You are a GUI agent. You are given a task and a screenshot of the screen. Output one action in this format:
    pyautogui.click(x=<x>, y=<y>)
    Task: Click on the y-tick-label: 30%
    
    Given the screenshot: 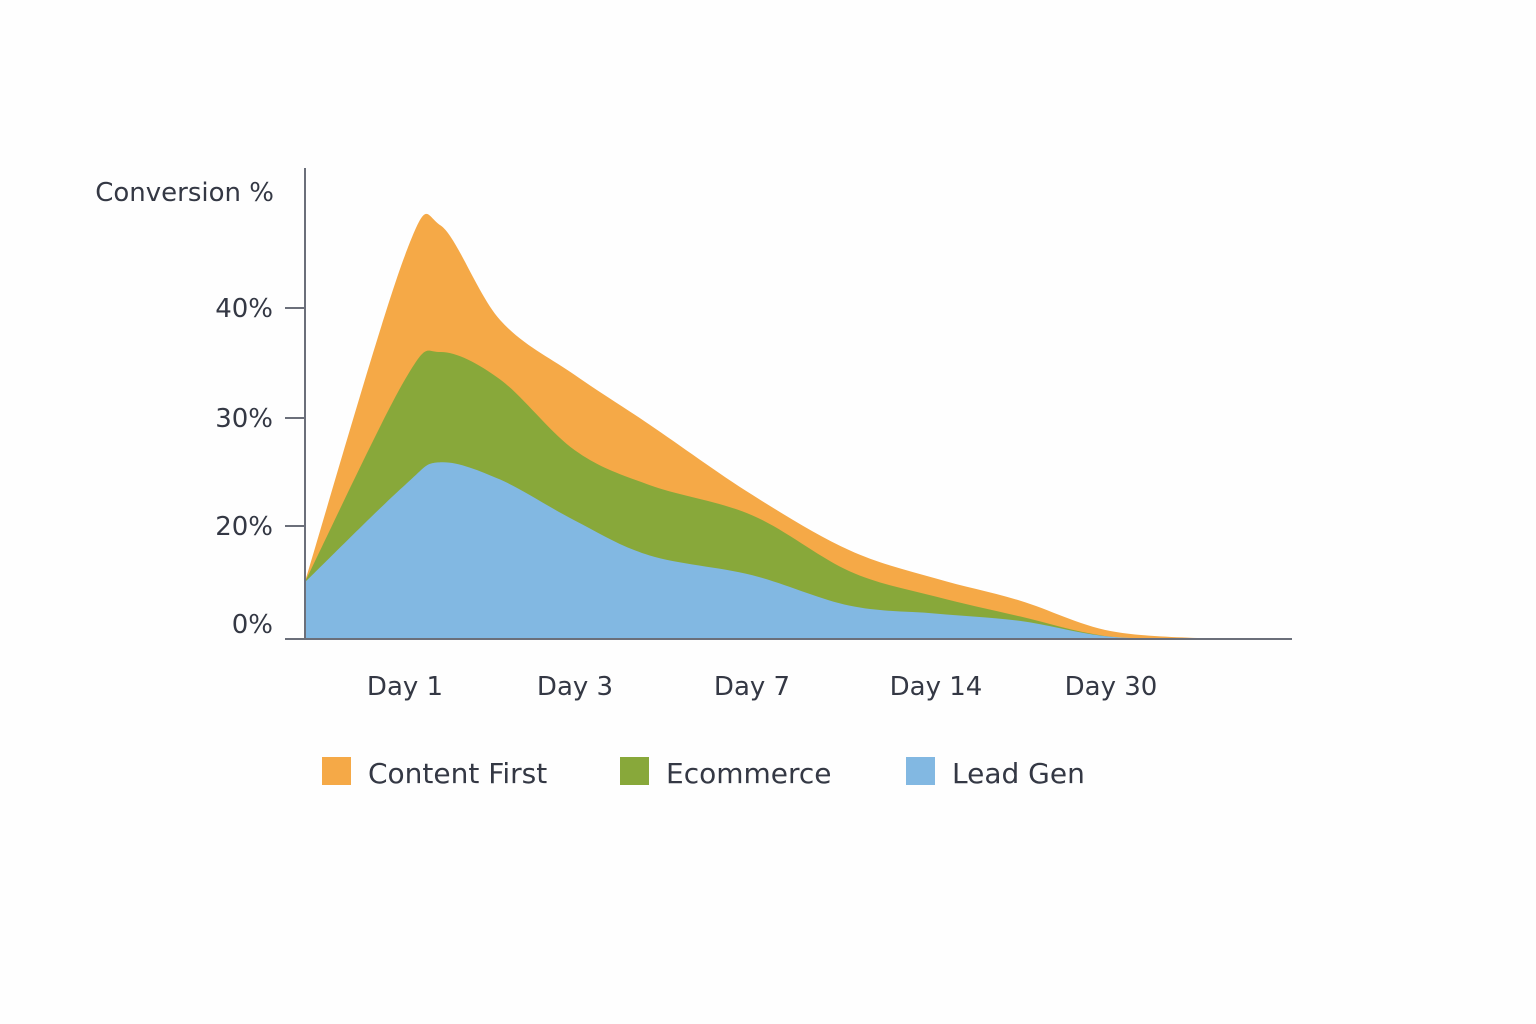 What is the action you would take?
    pyautogui.click(x=244, y=419)
    